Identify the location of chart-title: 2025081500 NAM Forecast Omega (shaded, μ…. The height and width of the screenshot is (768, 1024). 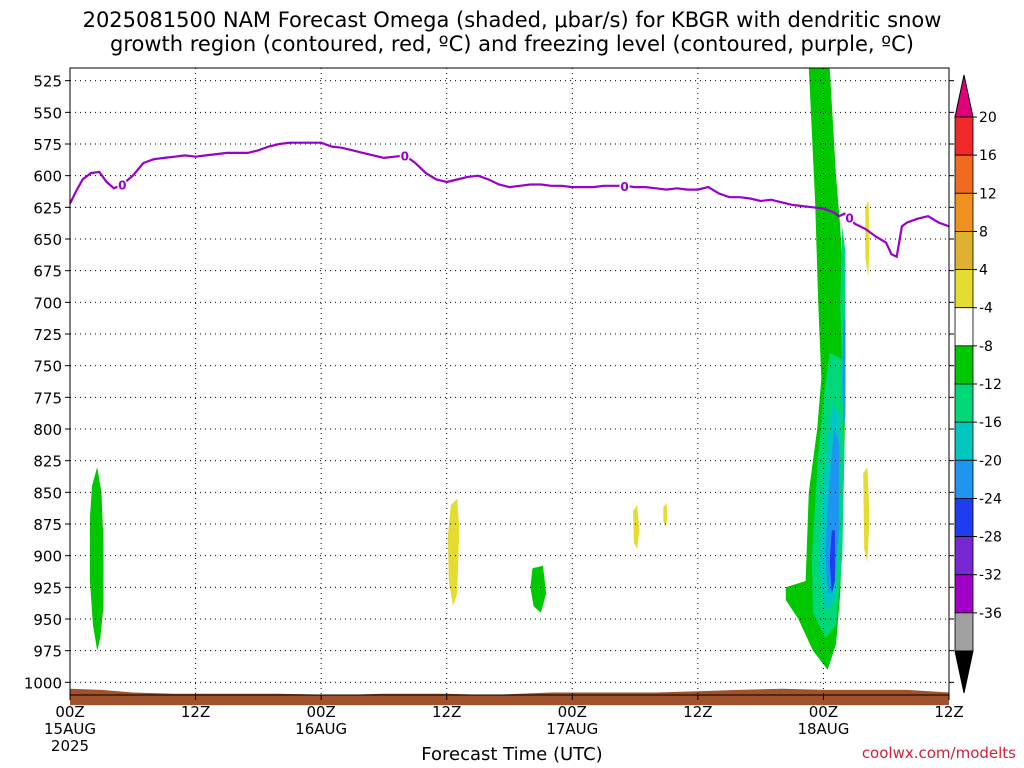
(512, 32).